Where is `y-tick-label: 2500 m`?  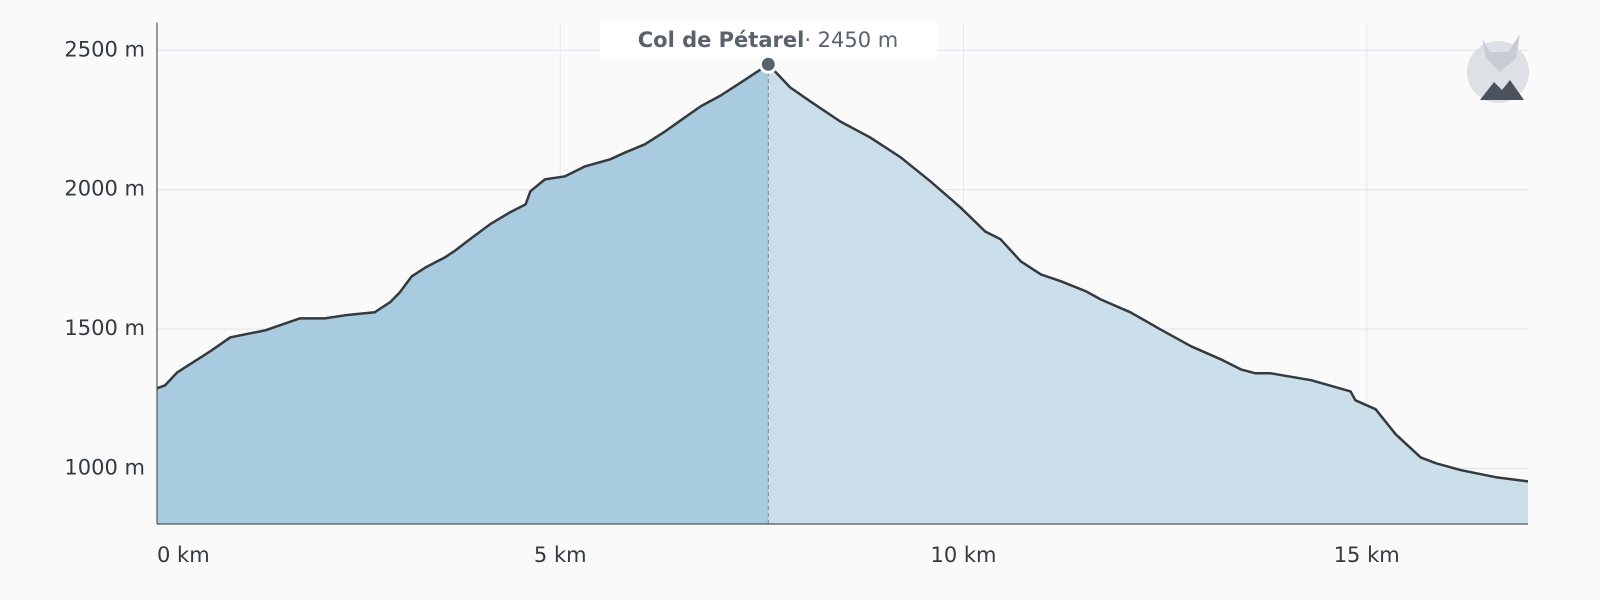
y-tick-label: 2500 m is located at coordinates (104, 49).